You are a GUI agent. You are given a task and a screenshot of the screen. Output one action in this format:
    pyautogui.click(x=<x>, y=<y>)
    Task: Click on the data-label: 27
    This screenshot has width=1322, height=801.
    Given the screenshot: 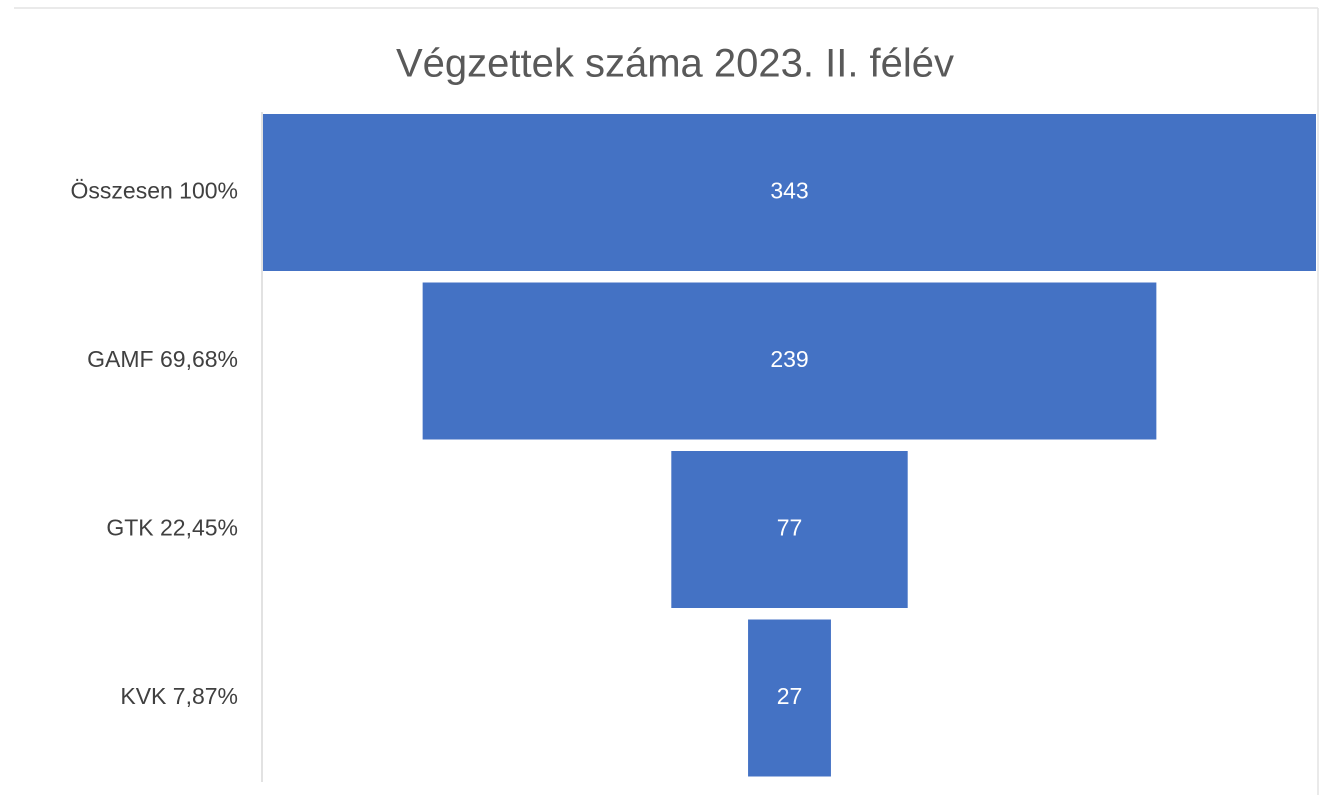 What is the action you would take?
    pyautogui.click(x=790, y=696)
    